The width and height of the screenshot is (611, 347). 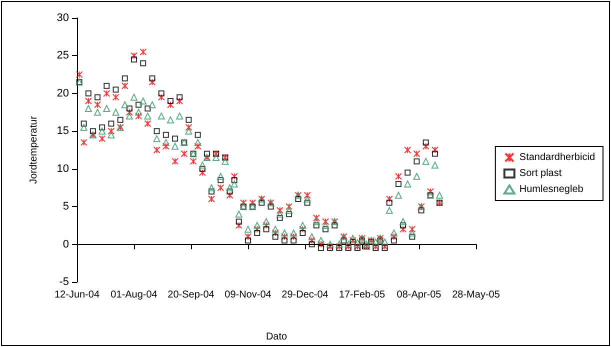 What do you see at coordinates (362, 295) in the screenshot?
I see `x-tick-label: 17-Feb-05` at bounding box center [362, 295].